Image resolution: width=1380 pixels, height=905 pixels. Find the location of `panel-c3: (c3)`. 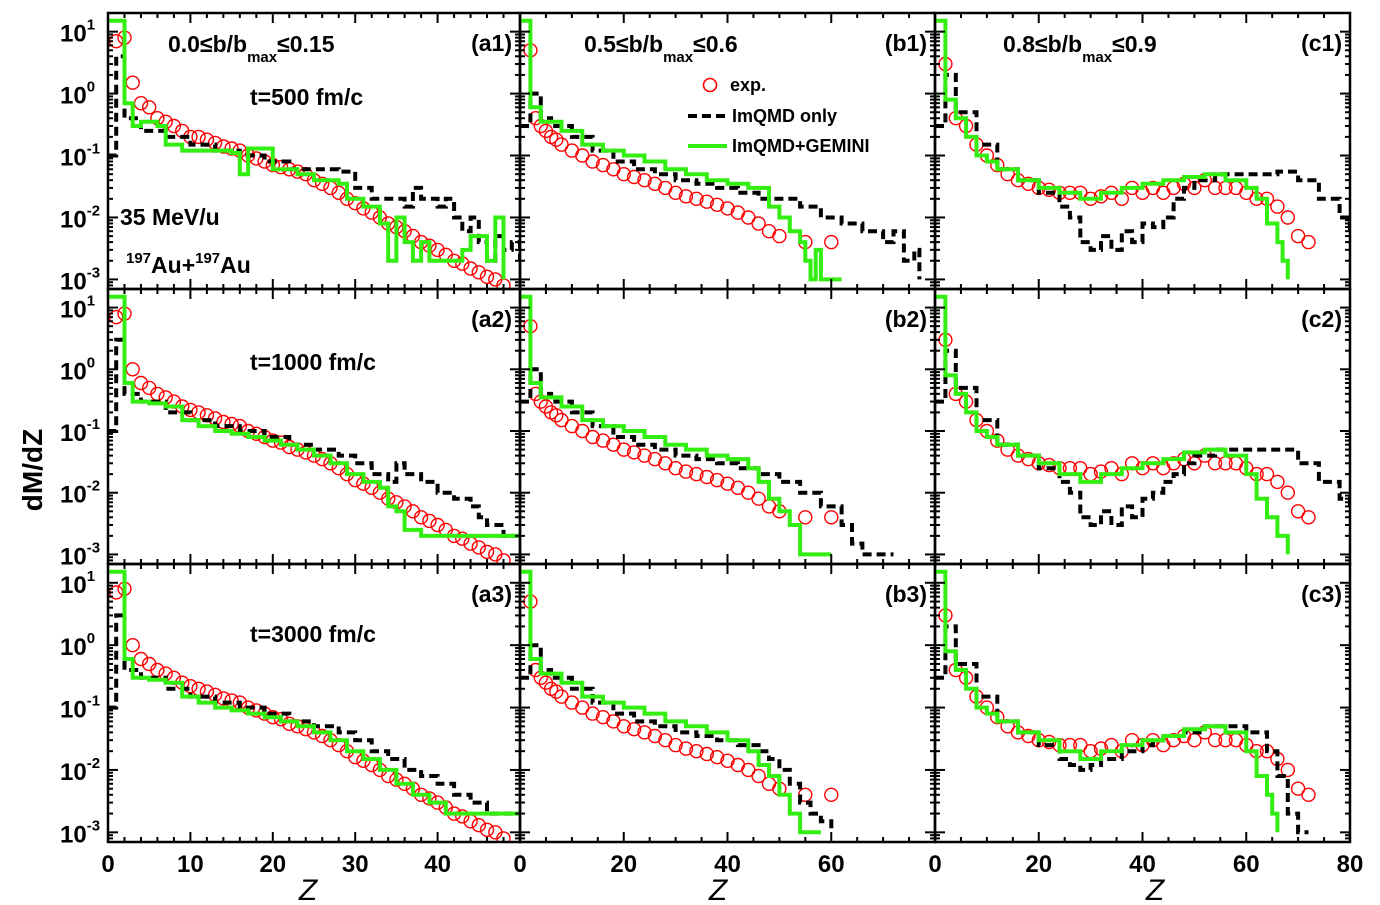

panel-c3: (c3) is located at coordinates (1142, 703).